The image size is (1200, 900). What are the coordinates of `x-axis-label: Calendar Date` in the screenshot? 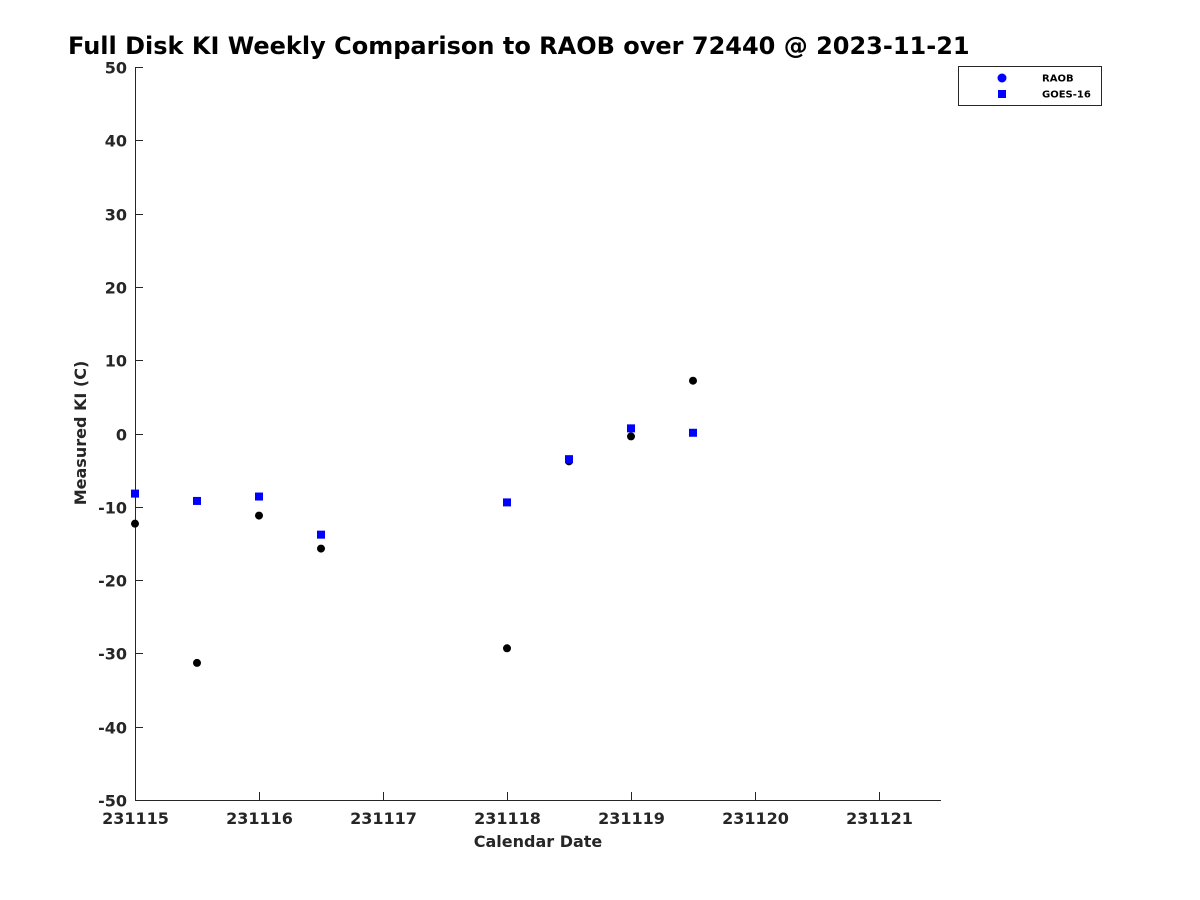 It's located at (538, 841).